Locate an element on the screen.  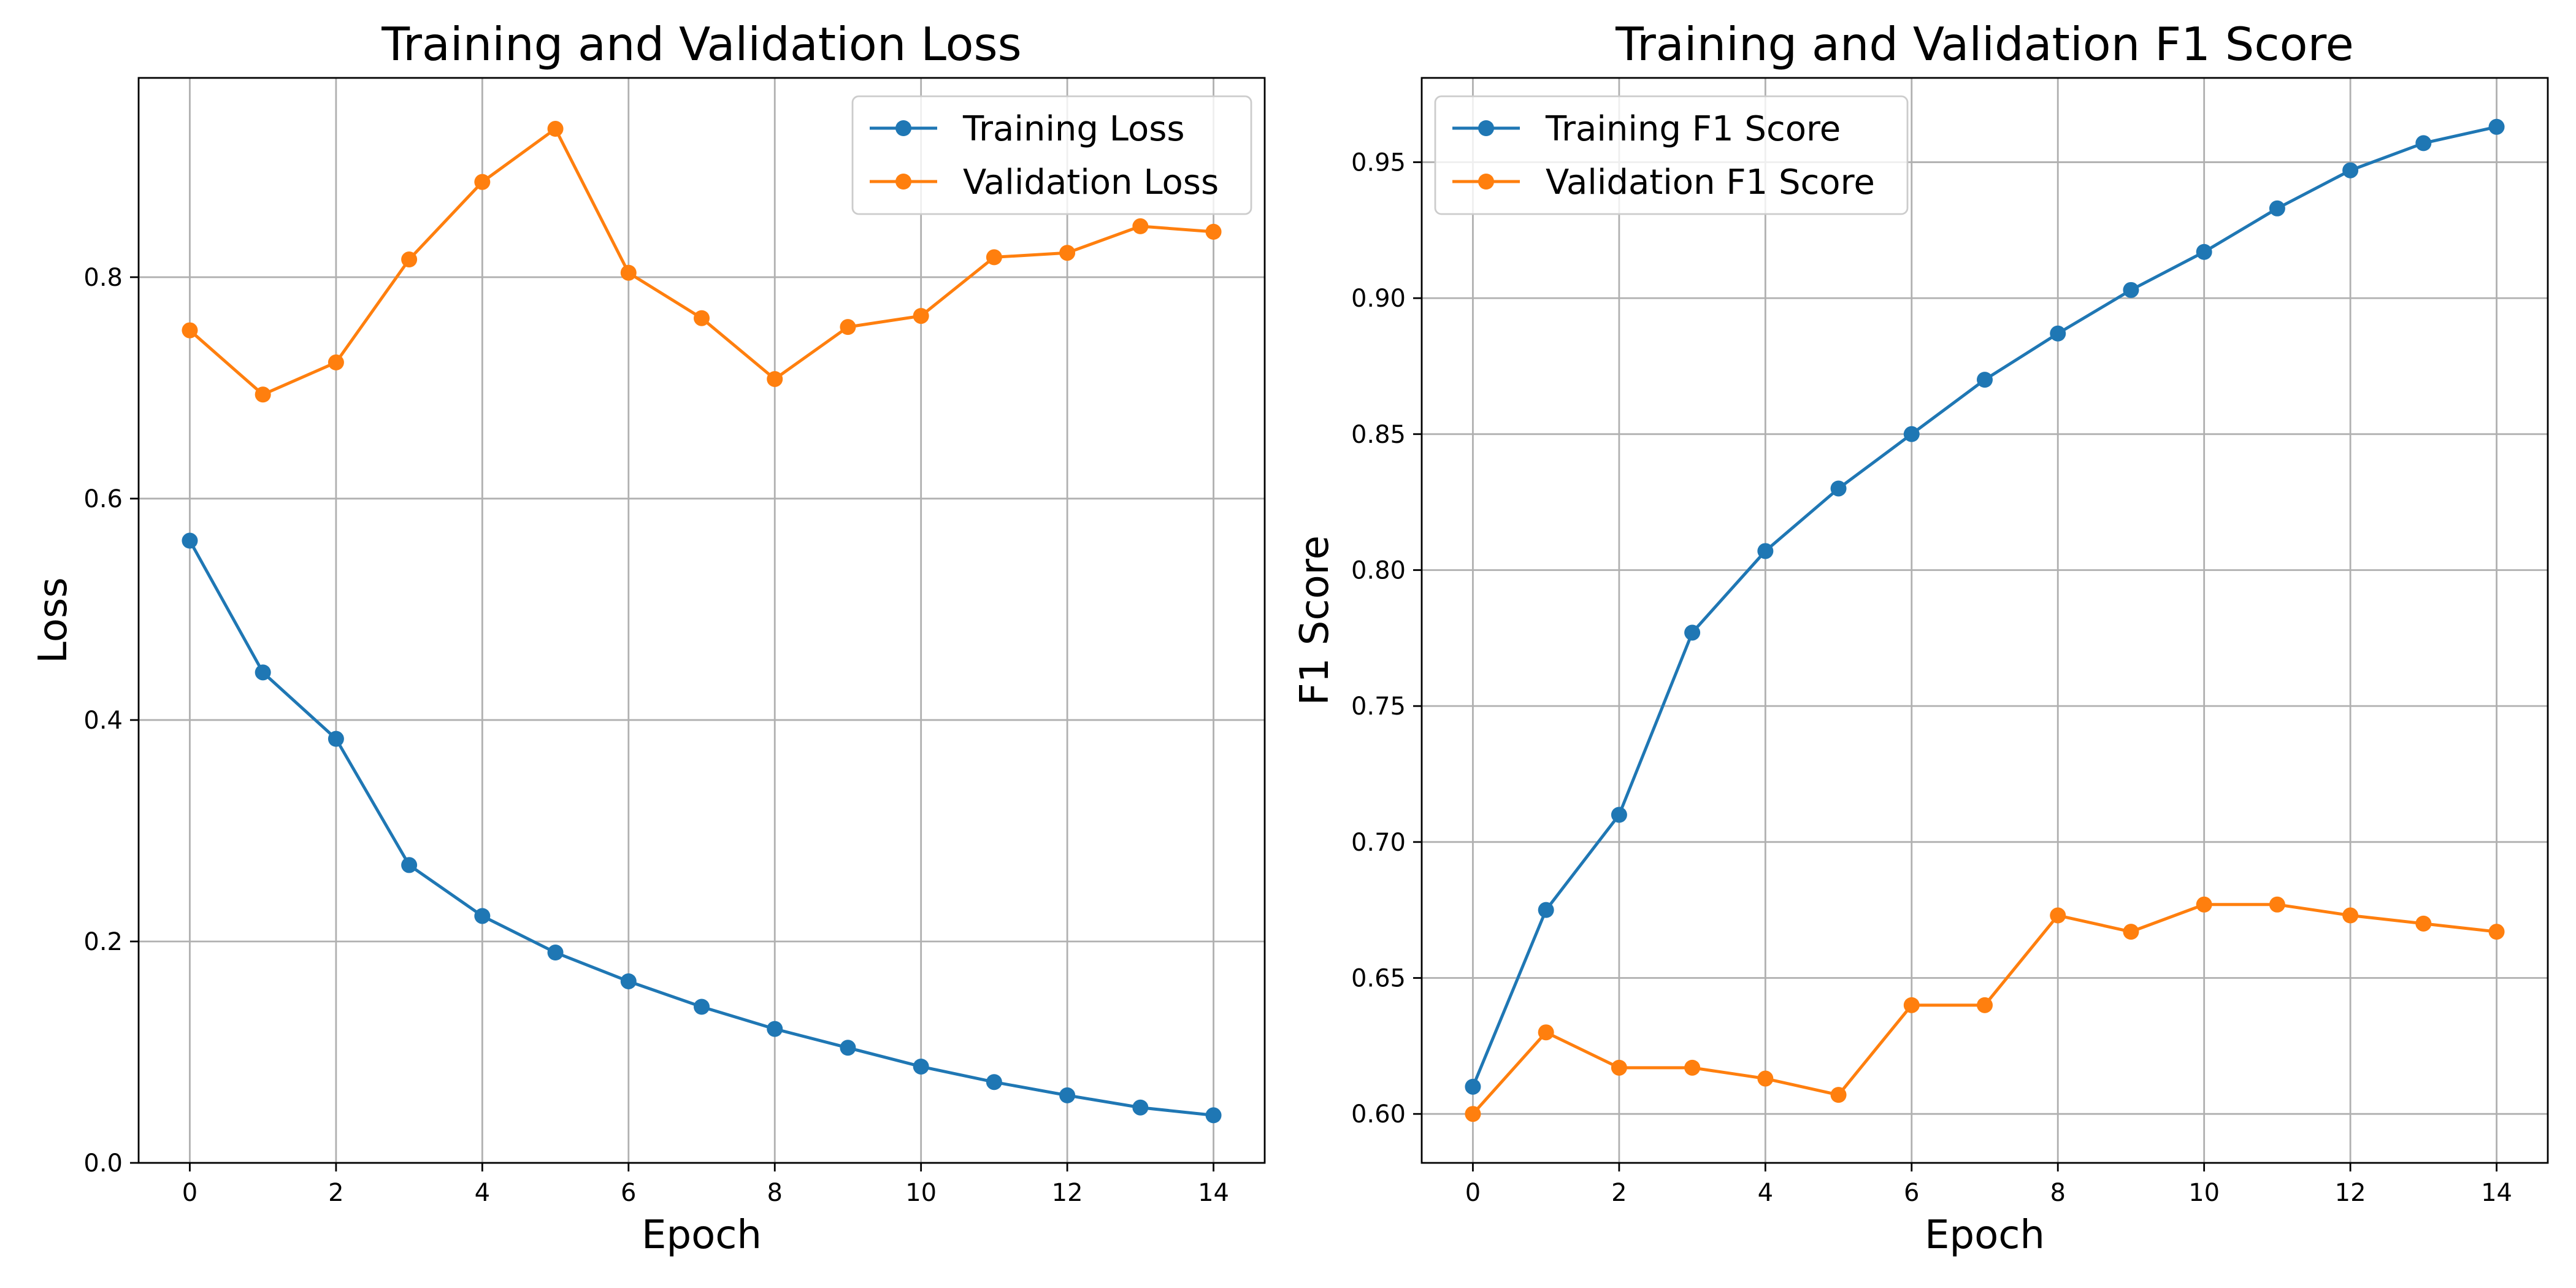
f1-ytick-label: 0.85 is located at coordinates (1378, 435).